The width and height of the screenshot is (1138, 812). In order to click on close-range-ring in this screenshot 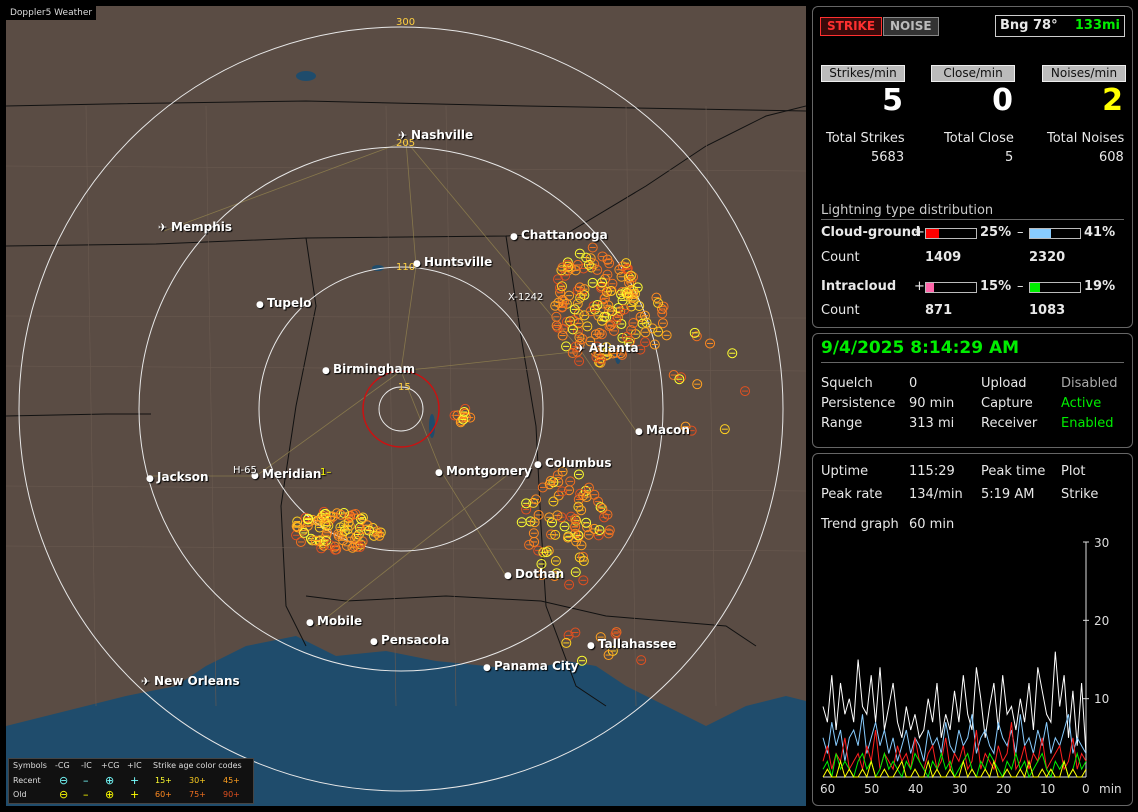, I will do `click(401, 409)`.